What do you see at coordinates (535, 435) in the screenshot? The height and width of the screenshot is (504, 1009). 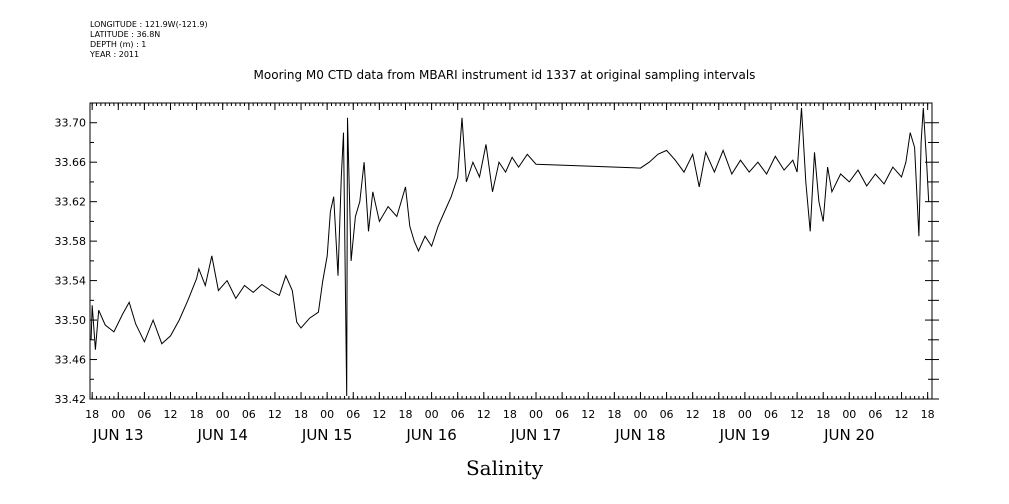 I see `x-day-label: JUN 17` at bounding box center [535, 435].